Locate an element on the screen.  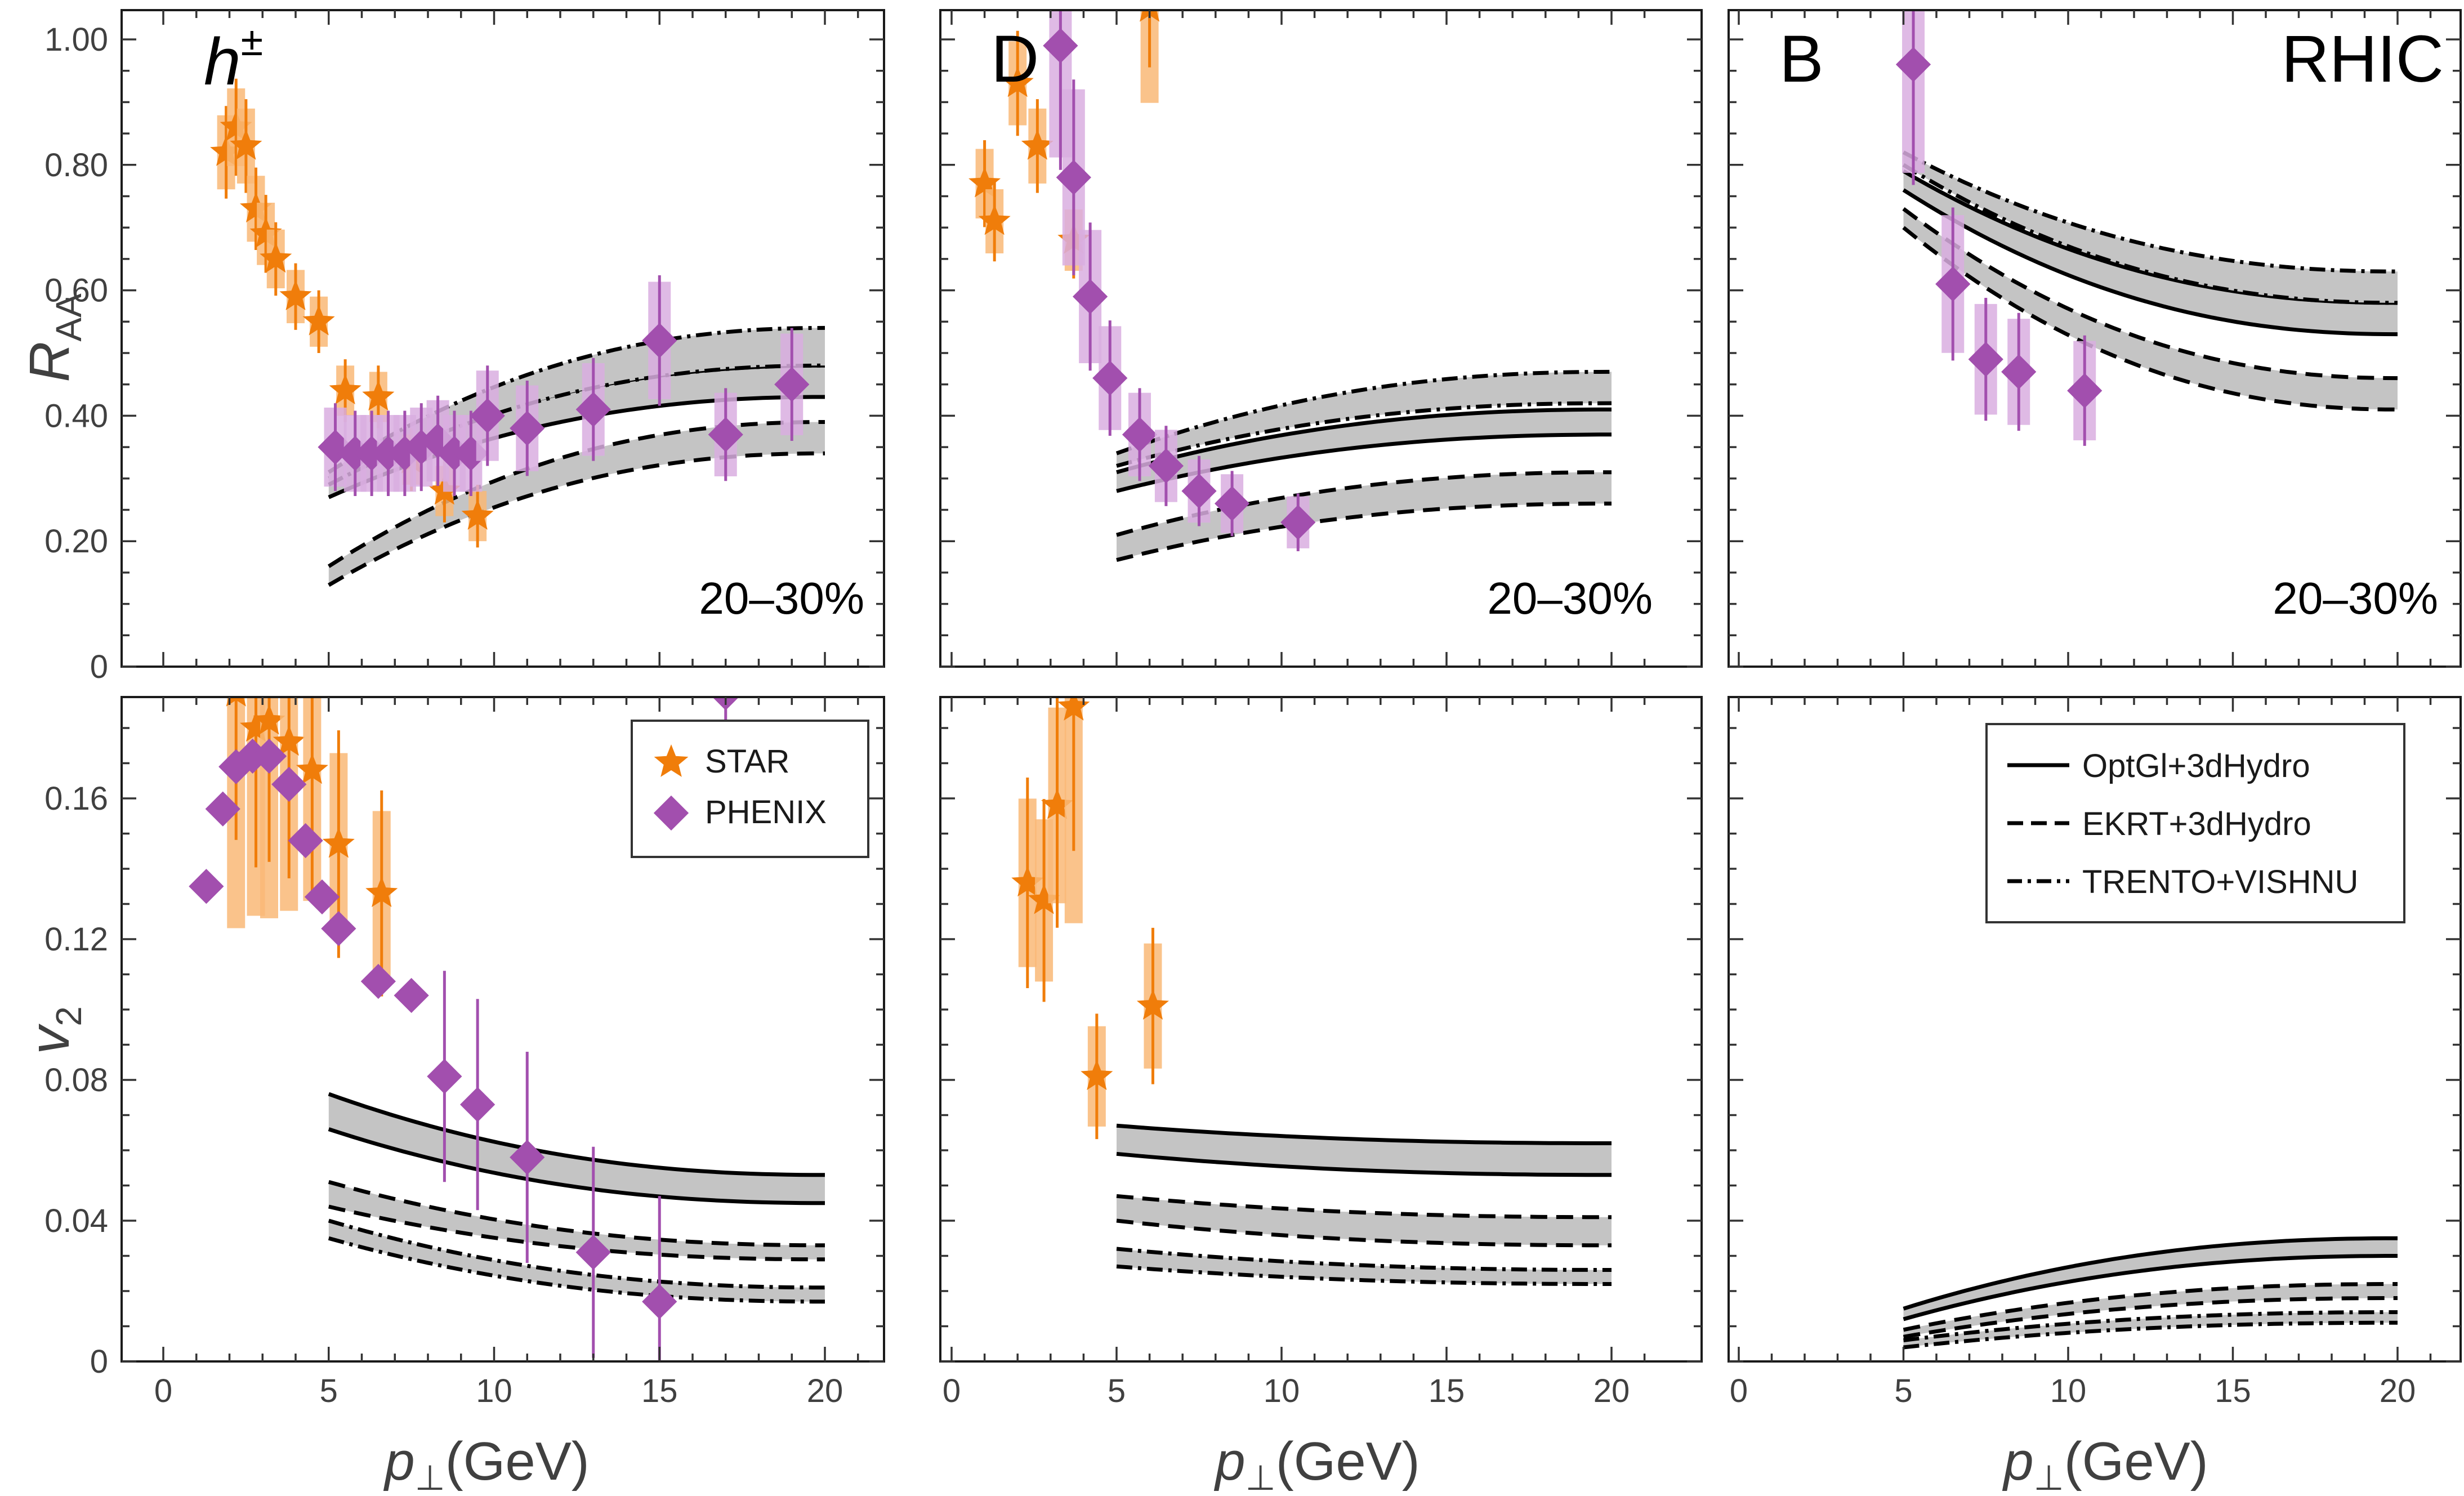
y-tick-label: 1.00 is located at coordinates (76, 39).